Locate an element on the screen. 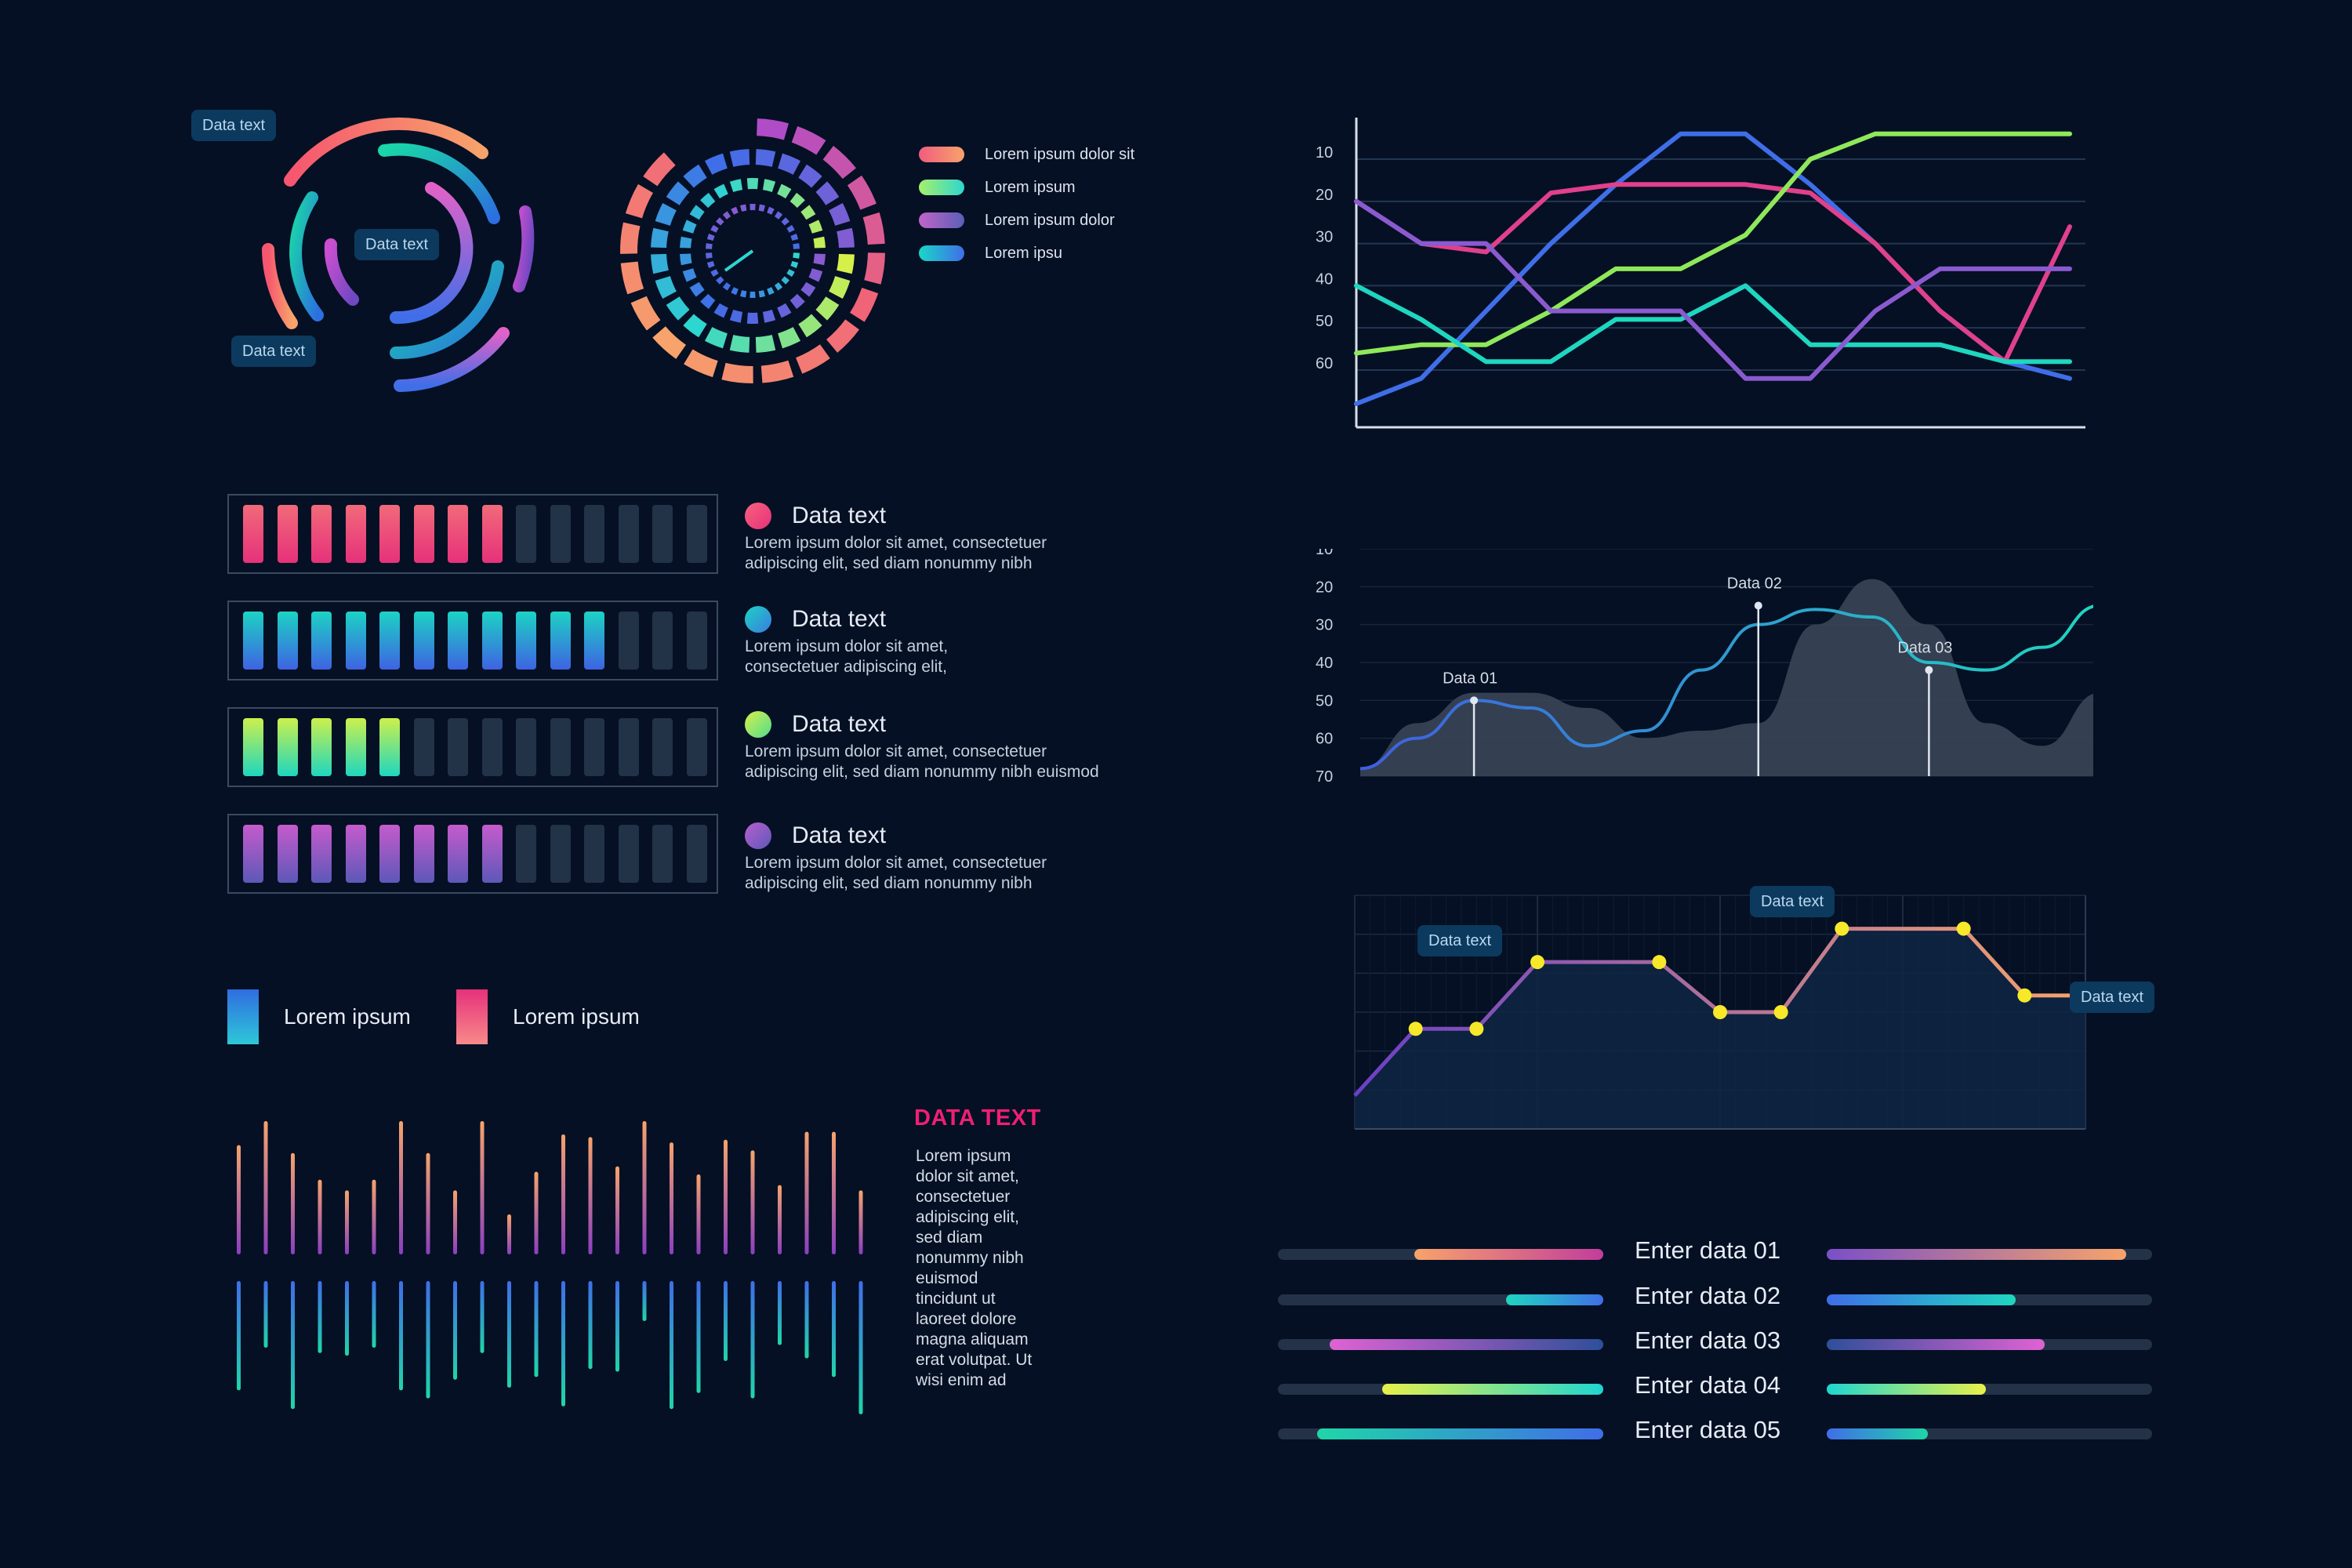 The height and width of the screenshot is (1568, 2352). legend-swatch is located at coordinates (243, 1016).